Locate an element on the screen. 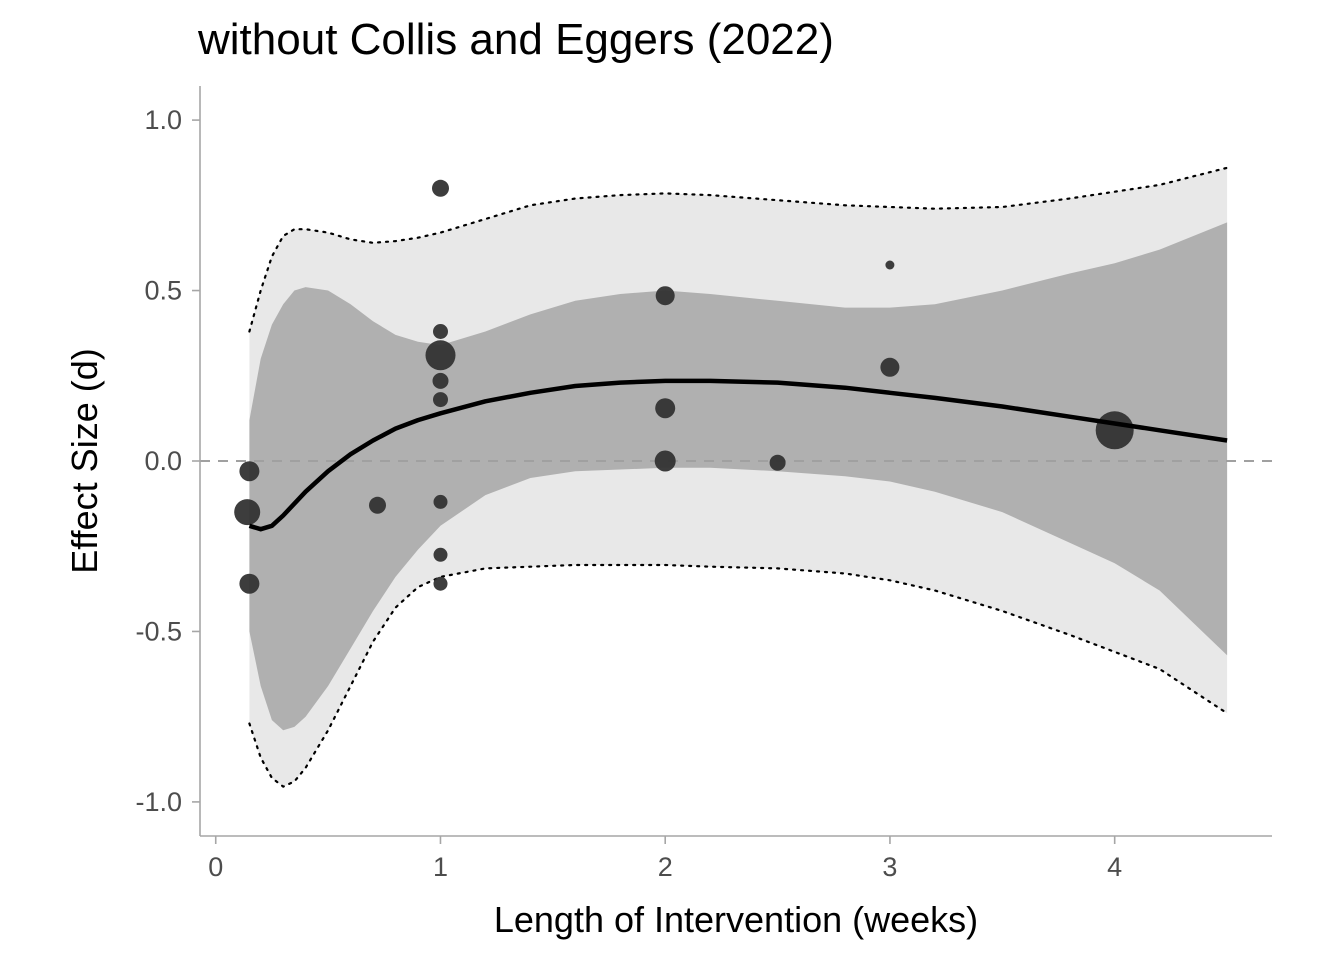 The width and height of the screenshot is (1344, 960). y-tick-label: -0.5 is located at coordinates (158, 631).